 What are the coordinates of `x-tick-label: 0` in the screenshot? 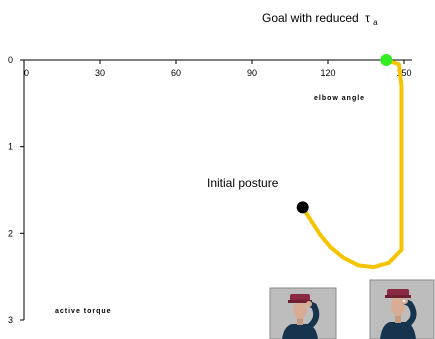 It's located at (26, 73).